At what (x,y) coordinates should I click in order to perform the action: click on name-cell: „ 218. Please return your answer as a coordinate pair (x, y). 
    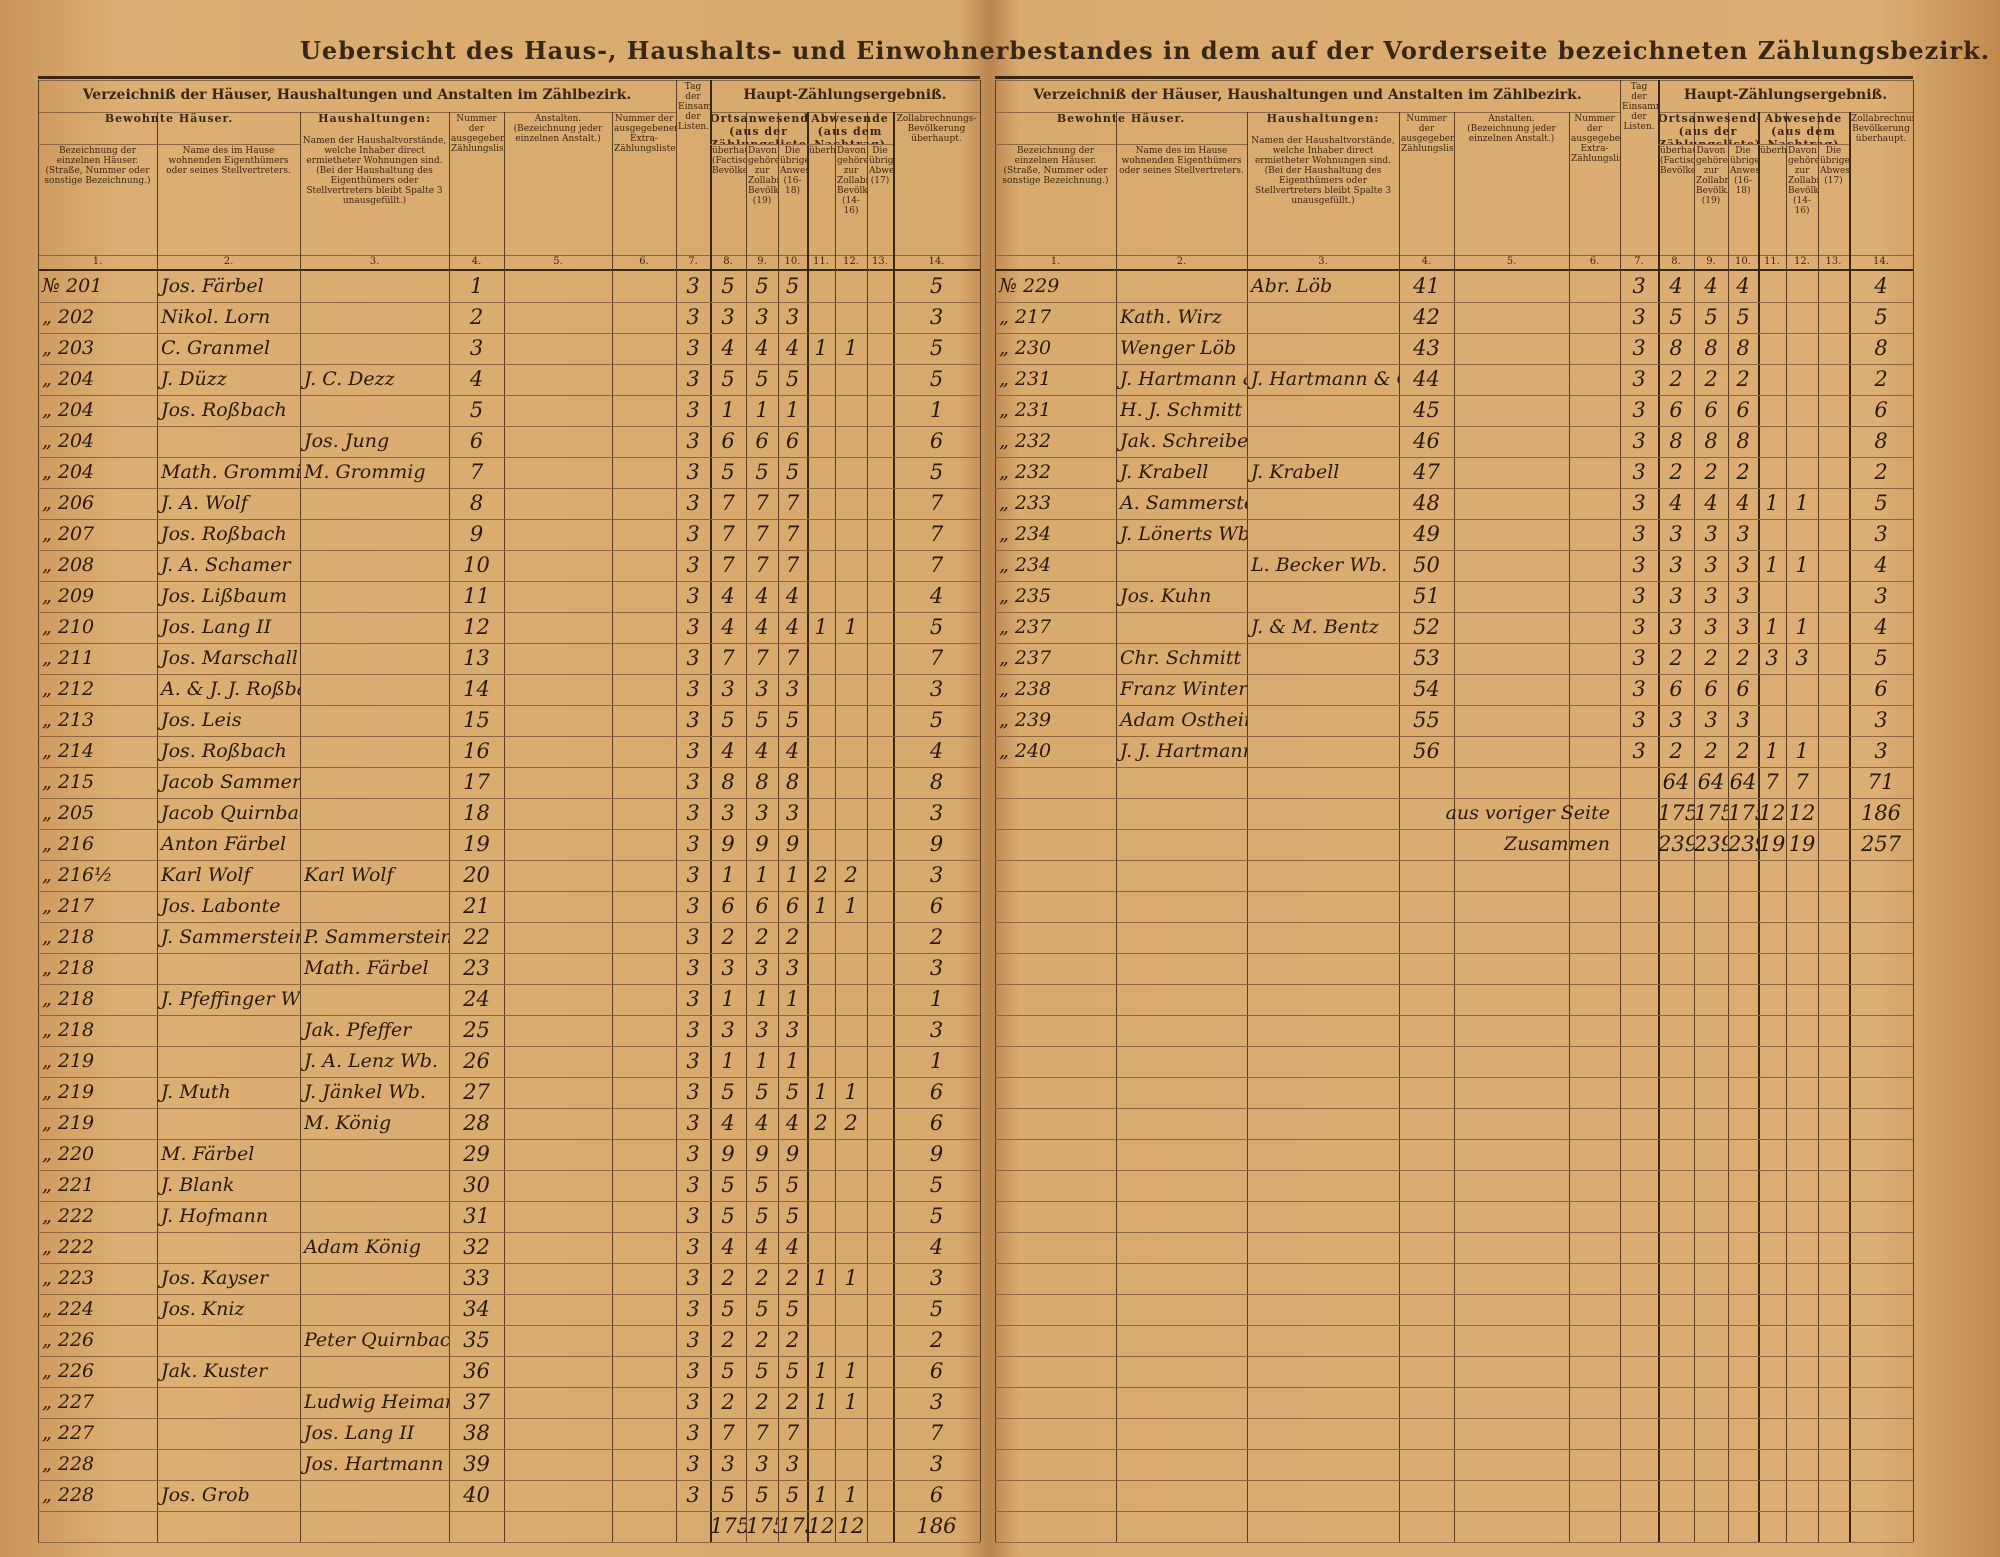
    Looking at the image, I should click on (68, 1030).